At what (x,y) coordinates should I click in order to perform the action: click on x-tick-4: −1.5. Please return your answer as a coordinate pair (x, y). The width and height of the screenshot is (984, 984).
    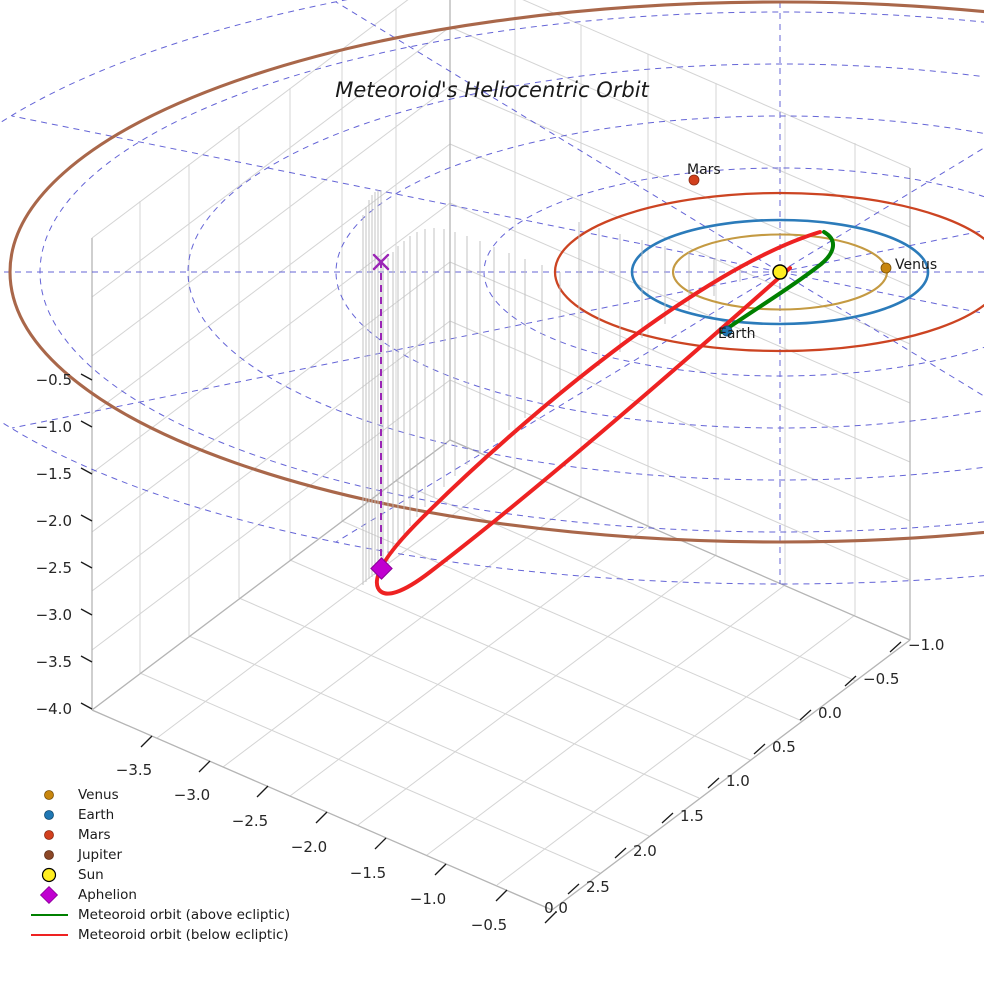
    Looking at the image, I should click on (368, 873).